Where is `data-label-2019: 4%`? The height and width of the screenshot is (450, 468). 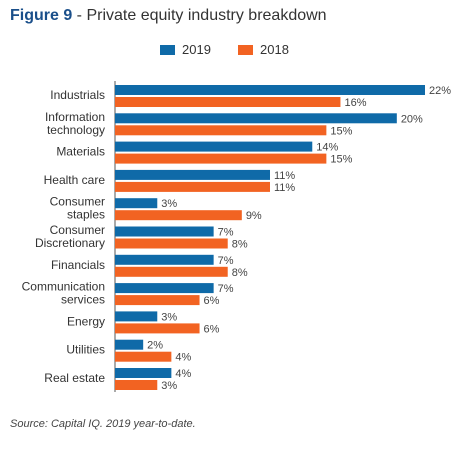
data-label-2019: 4% is located at coordinates (183, 374).